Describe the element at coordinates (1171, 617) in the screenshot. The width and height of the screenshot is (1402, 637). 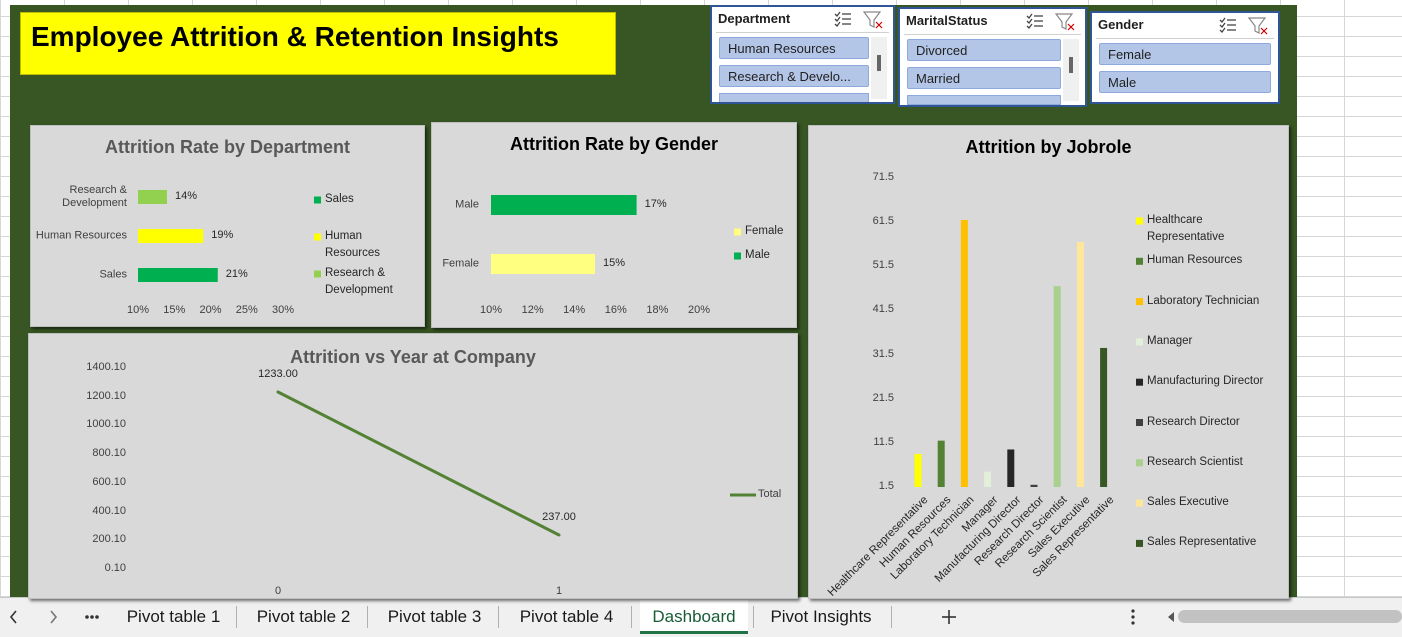
I see `scroll-left` at that location.